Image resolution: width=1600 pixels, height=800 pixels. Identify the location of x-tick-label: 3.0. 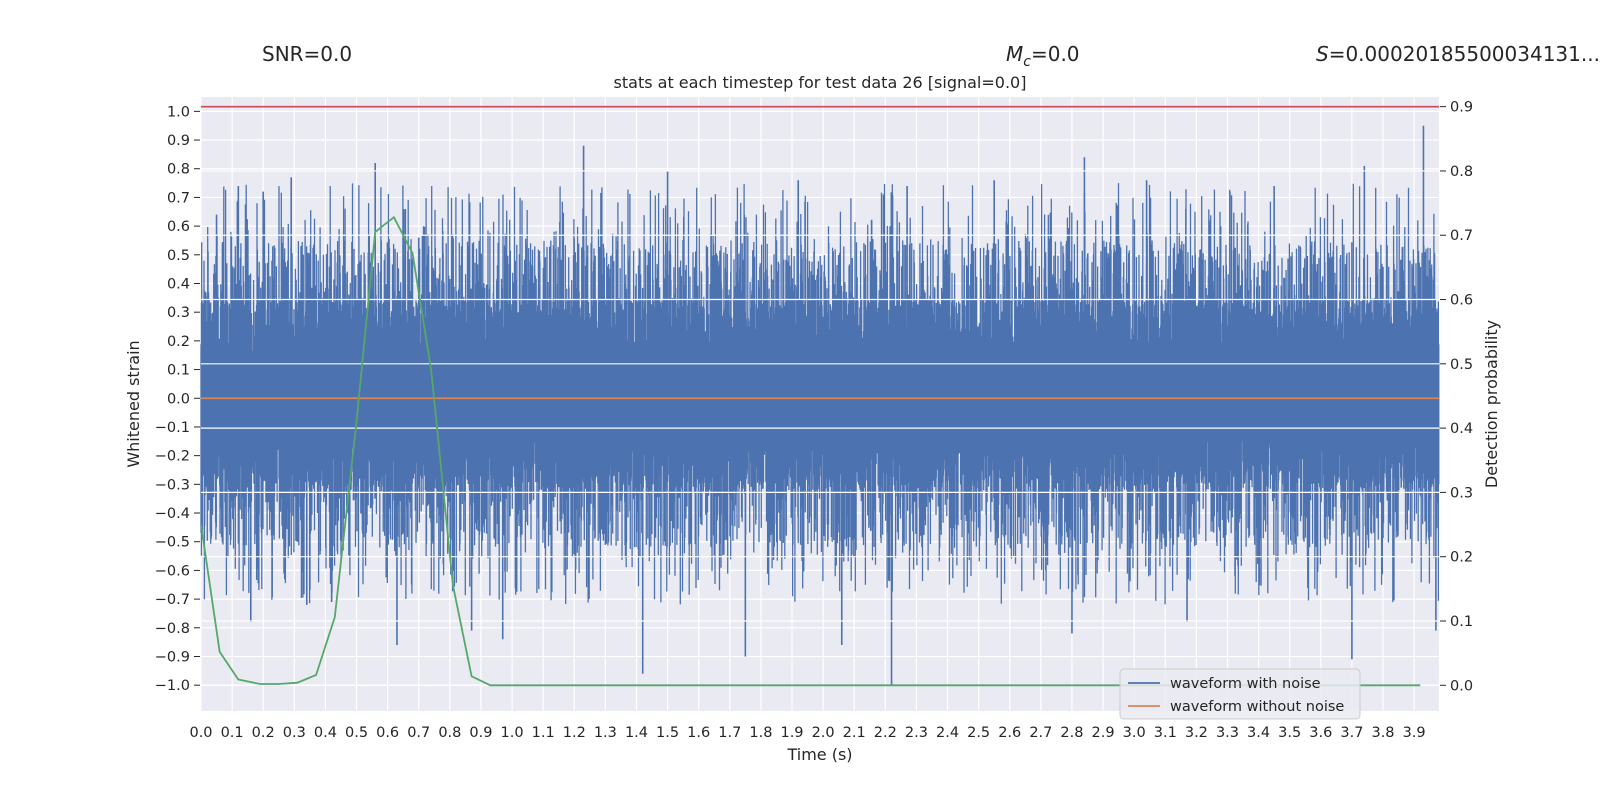
(1134, 733).